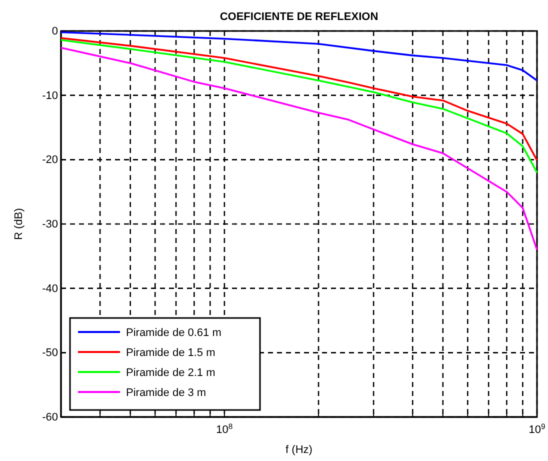 This screenshot has width=548, height=461. I want to click on x-tick-label: 10$^{9}$, so click(537, 429).